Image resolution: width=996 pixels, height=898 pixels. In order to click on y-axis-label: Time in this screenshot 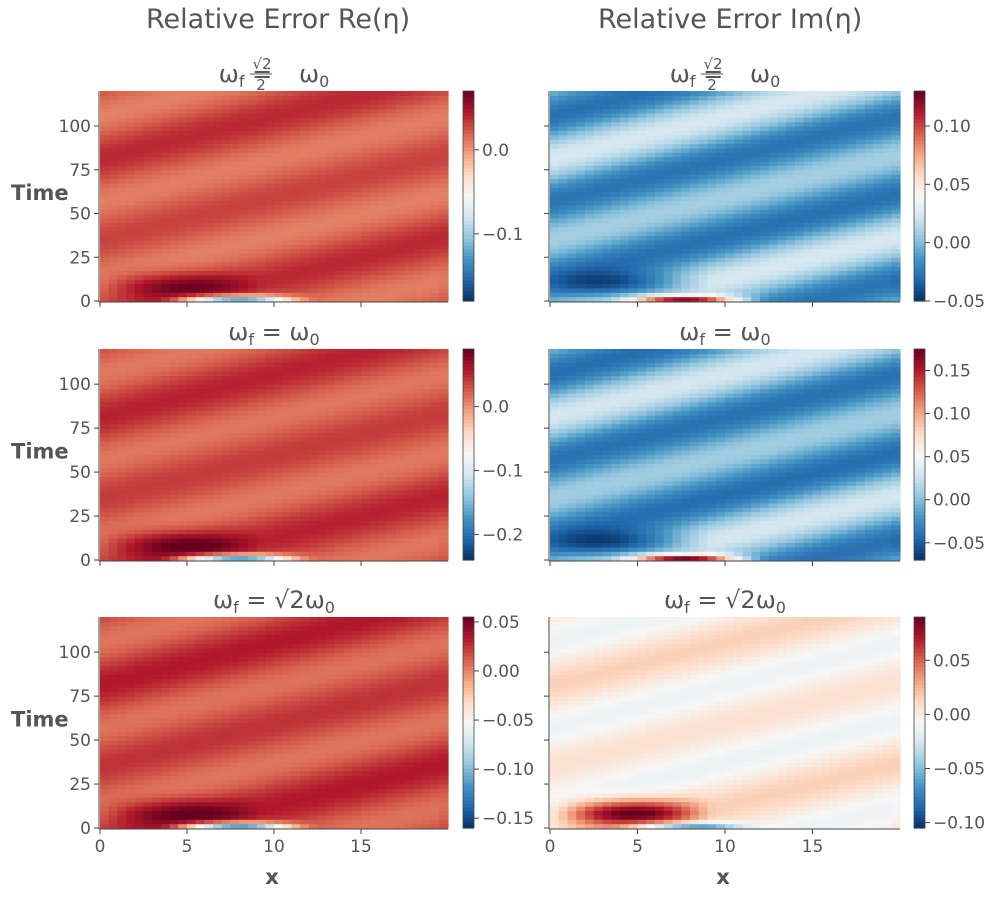, I will do `click(40, 193)`.